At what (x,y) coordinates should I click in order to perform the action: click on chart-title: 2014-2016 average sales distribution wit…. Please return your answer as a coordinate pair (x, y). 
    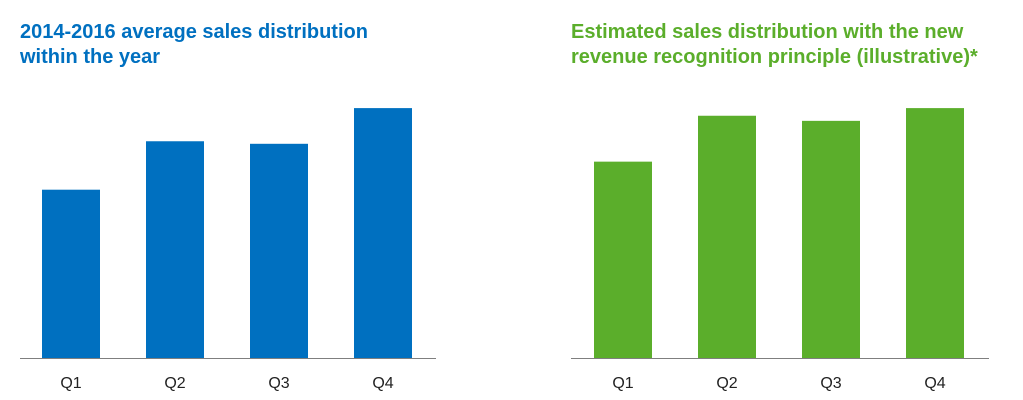
    Looking at the image, I should click on (194, 44).